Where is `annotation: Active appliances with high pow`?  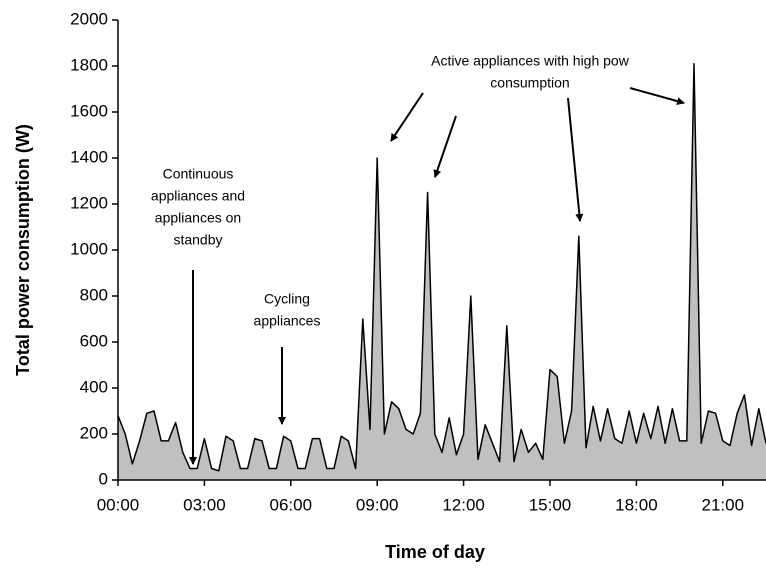
annotation: Active appliances with high pow is located at coordinates (530, 61).